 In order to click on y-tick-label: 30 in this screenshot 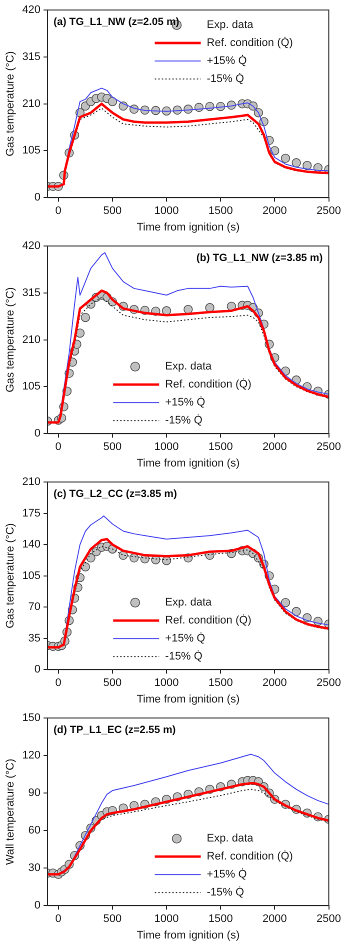, I will do `click(34, 868)`.